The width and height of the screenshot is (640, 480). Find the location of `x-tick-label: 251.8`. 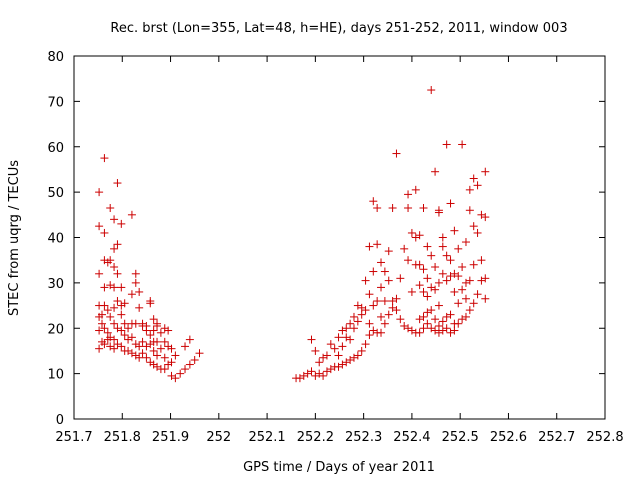

x-tick-label: 251.8 is located at coordinates (122, 437).